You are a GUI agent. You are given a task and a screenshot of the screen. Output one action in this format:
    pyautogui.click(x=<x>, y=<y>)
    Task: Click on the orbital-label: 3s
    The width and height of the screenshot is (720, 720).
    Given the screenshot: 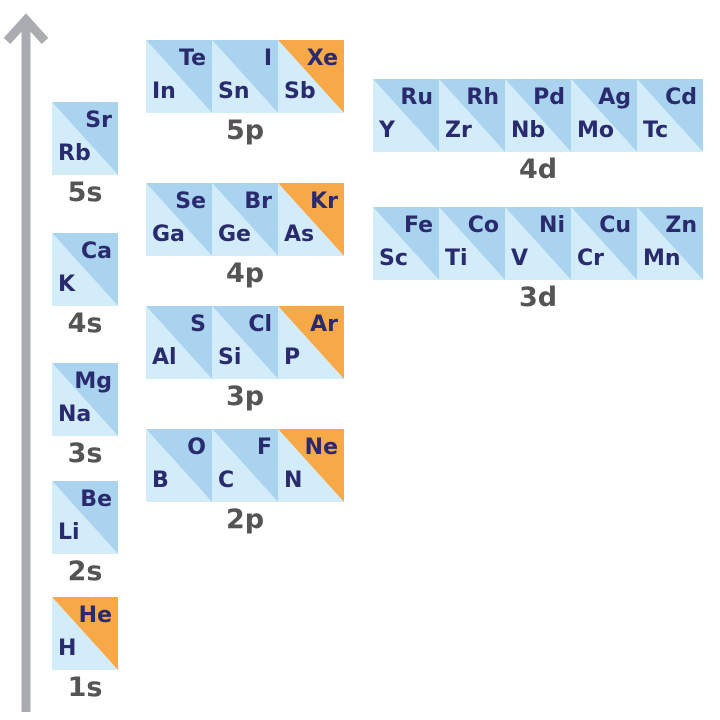 What is the action you would take?
    pyautogui.click(x=85, y=453)
    